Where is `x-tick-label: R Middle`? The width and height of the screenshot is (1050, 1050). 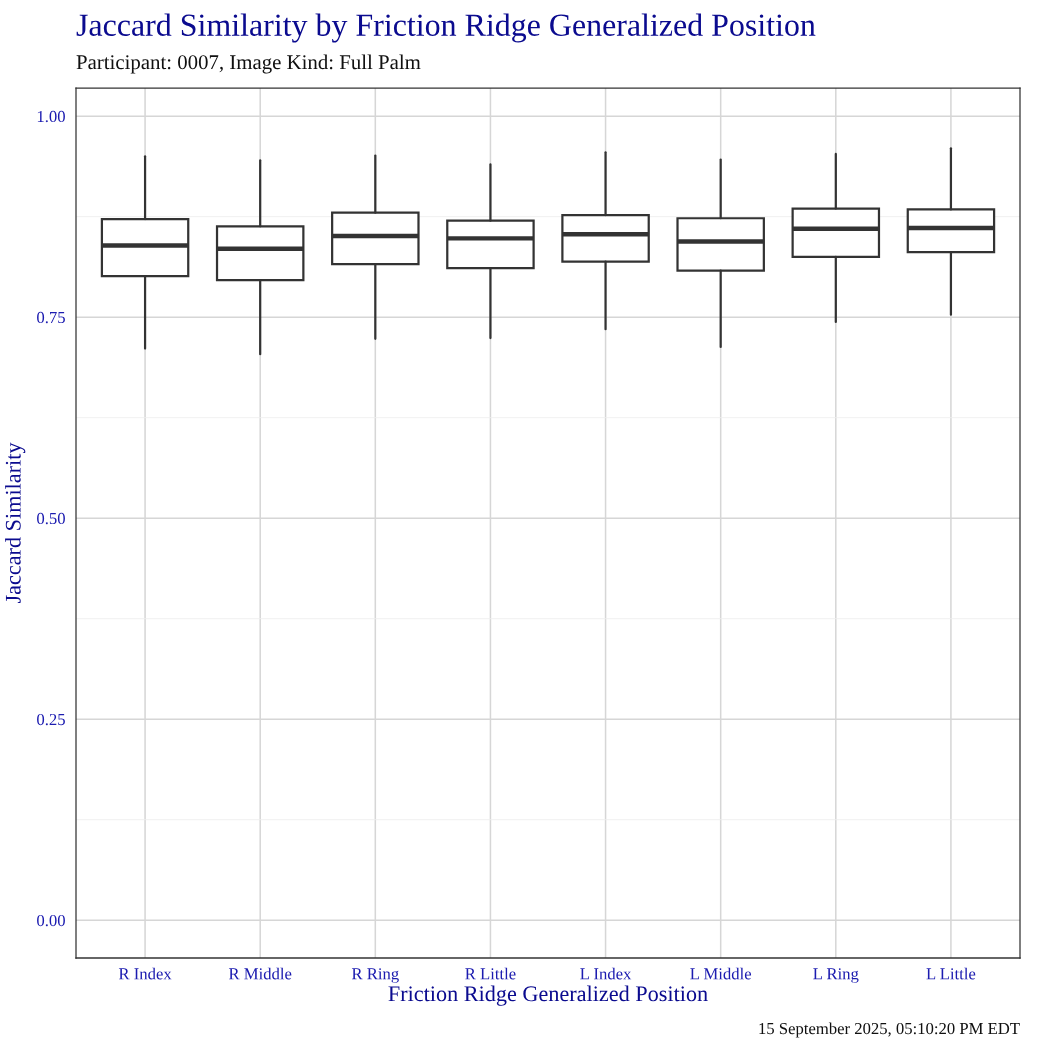 x-tick-label: R Middle is located at coordinates (260, 973).